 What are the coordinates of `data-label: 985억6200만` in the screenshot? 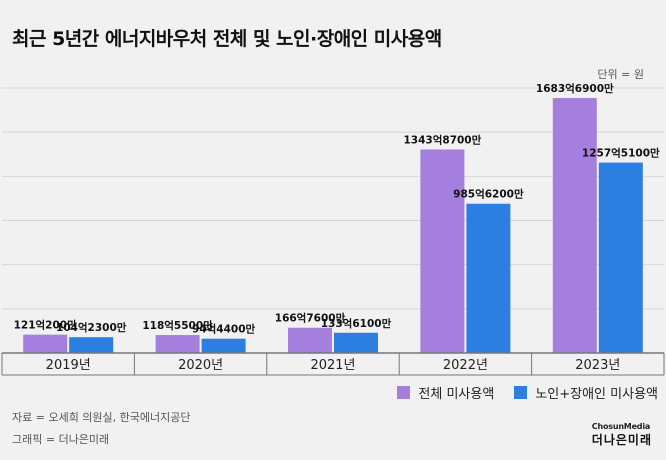 It's located at (488, 194).